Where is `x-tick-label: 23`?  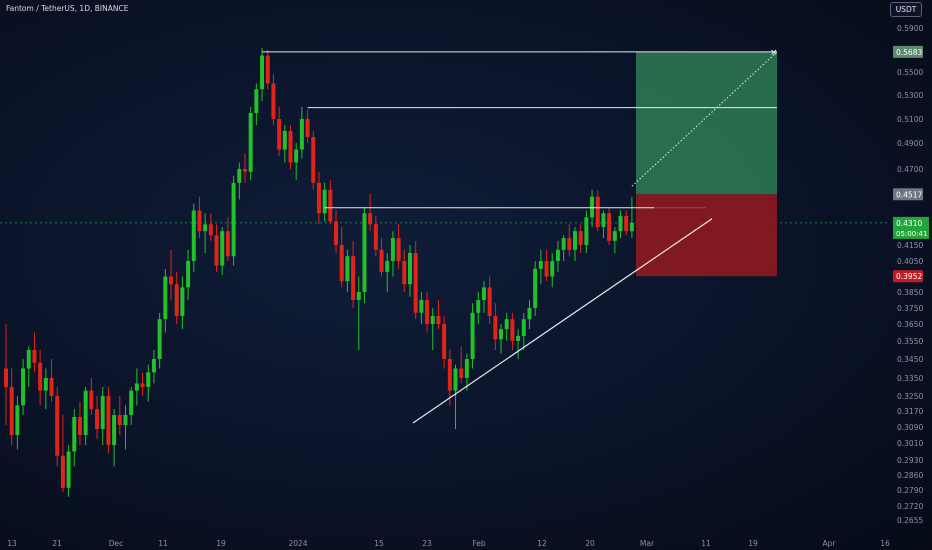 x-tick-label: 23 is located at coordinates (427, 543).